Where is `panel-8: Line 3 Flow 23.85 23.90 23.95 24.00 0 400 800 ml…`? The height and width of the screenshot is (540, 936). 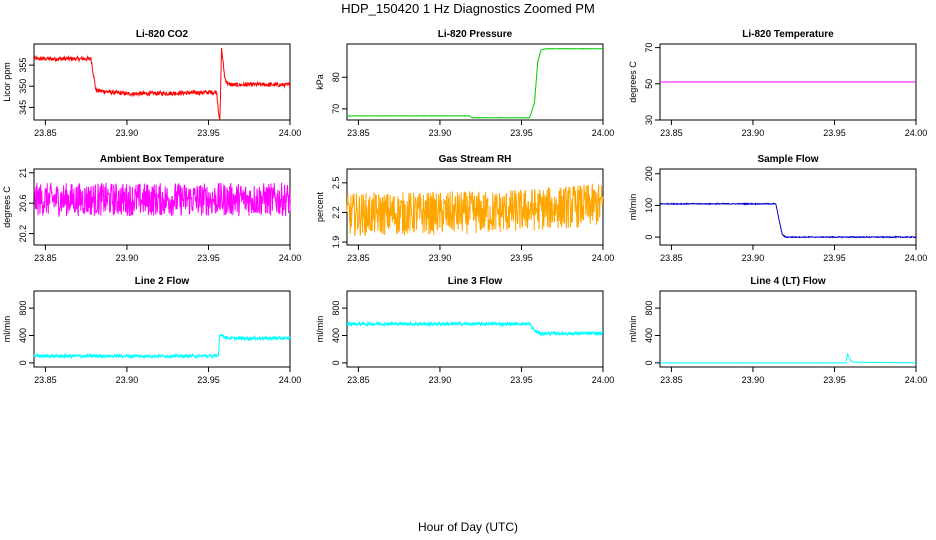 panel-8: Line 3 Flow 23.85 23.90 23.95 24.00 0 400 800 ml… is located at coordinates (464, 330).